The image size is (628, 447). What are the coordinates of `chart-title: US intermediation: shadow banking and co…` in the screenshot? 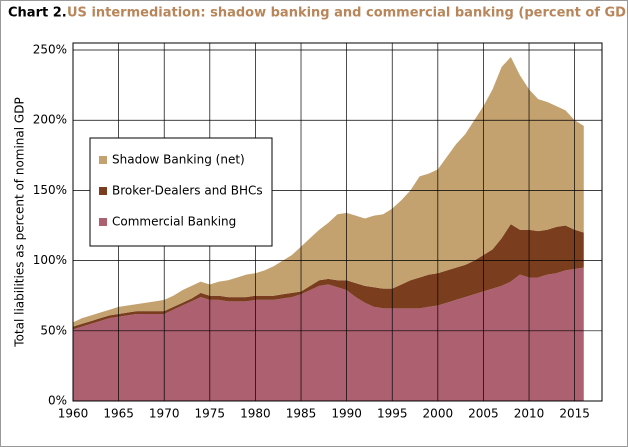 It's located at (347, 13).